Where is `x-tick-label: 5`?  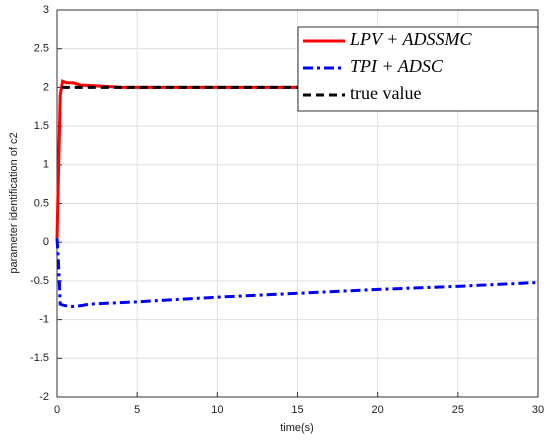
x-tick-label: 5 is located at coordinates (137, 410).